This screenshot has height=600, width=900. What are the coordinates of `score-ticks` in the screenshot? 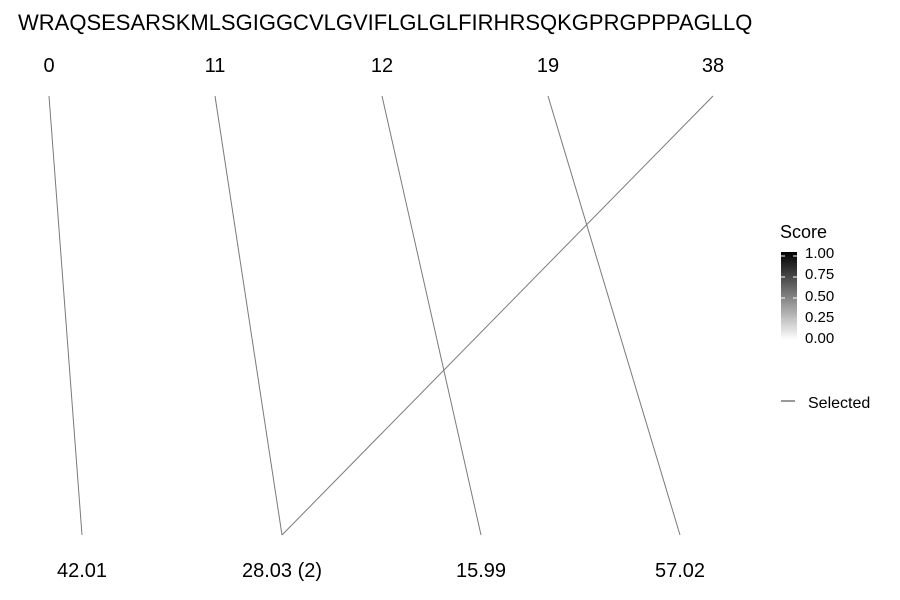 It's located at (789, 287).